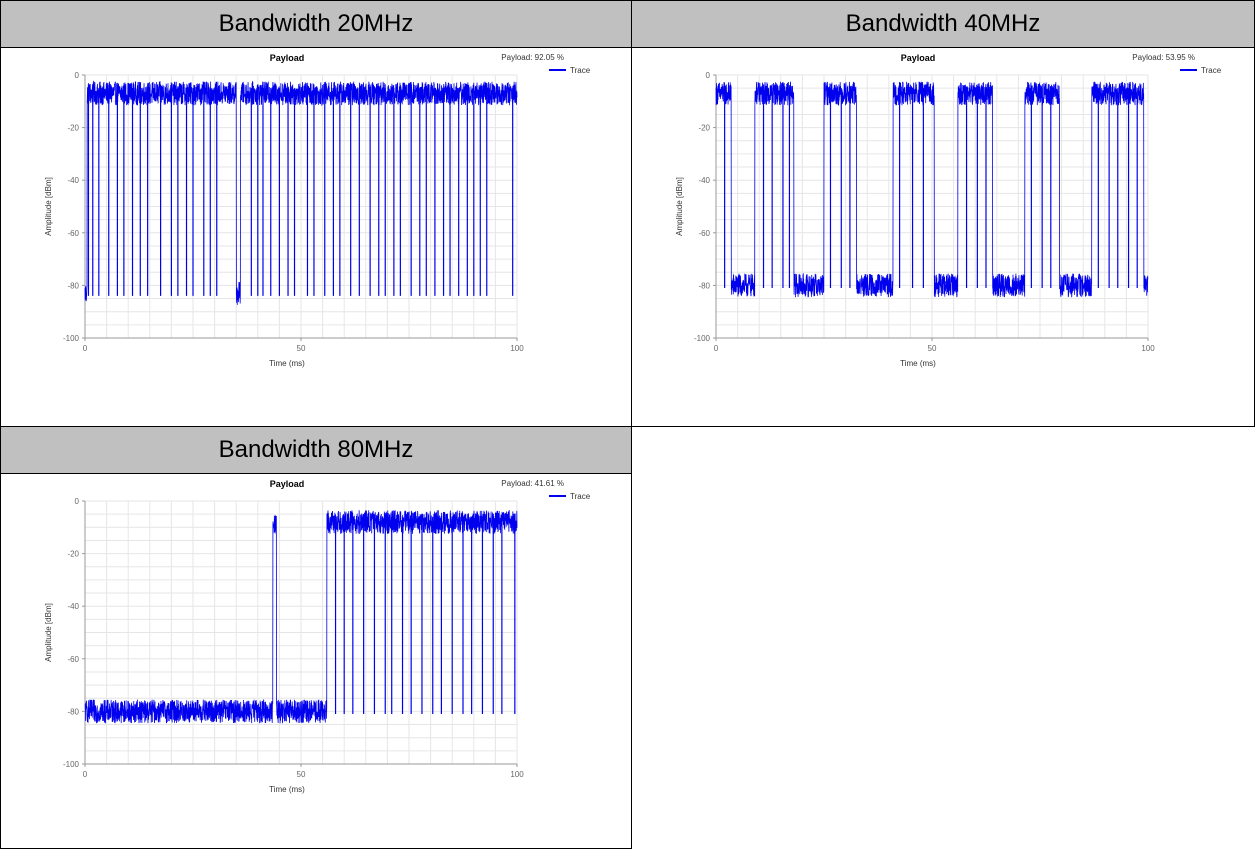  Describe the element at coordinates (532, 57) in the screenshot. I see `payload-annotation: Payload: 92.05 %` at that location.